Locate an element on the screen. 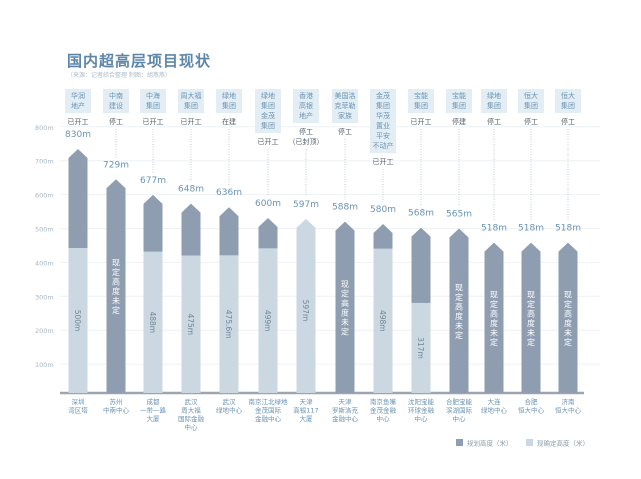 Image resolution: width=641 pixels, height=479 pixels. planned-height-label: 588m is located at coordinates (345, 208).